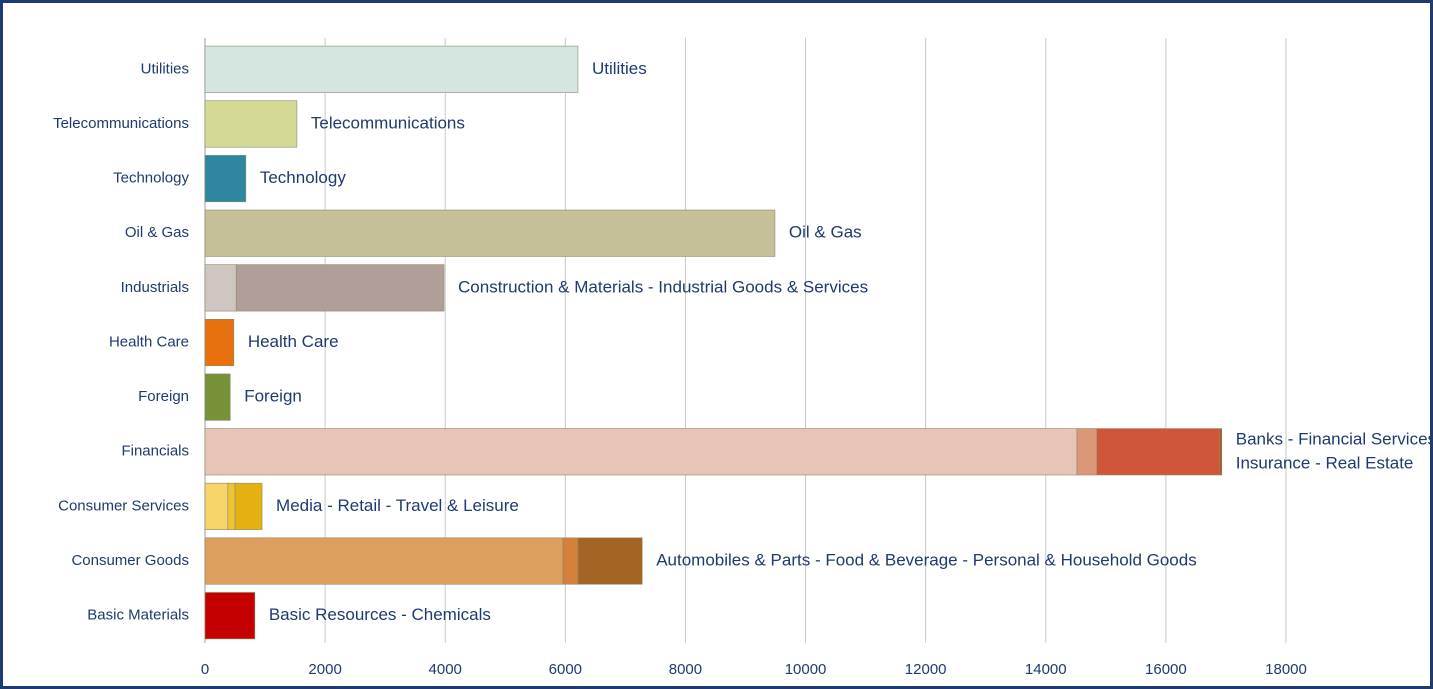 Image resolution: width=1433 pixels, height=689 pixels. I want to click on bar-annotation: Utilities, so click(619, 68).